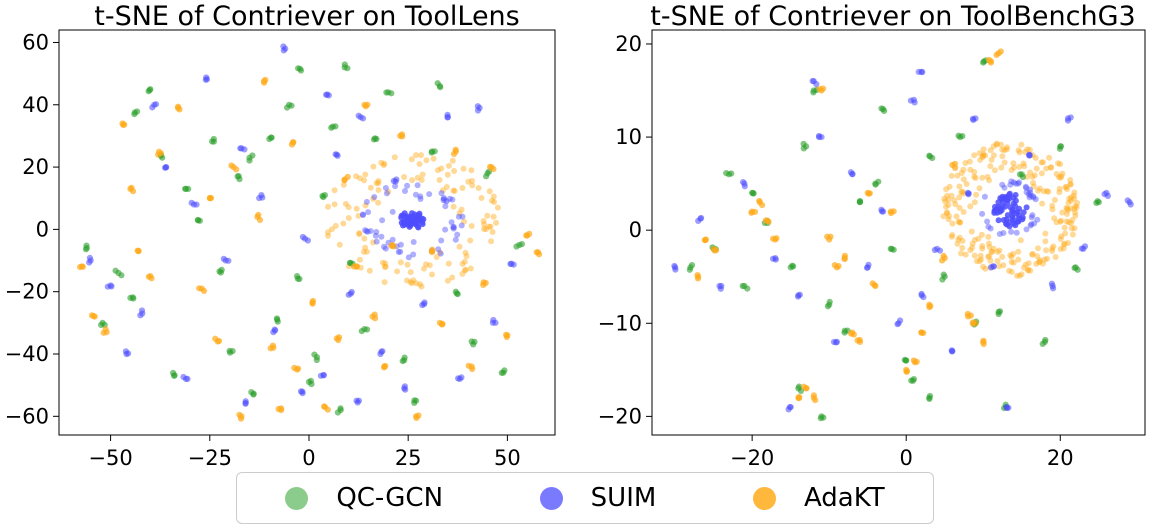 The height and width of the screenshot is (528, 1163). I want to click on x-axis: −50 −25 0 25 50, so click(304, 452).